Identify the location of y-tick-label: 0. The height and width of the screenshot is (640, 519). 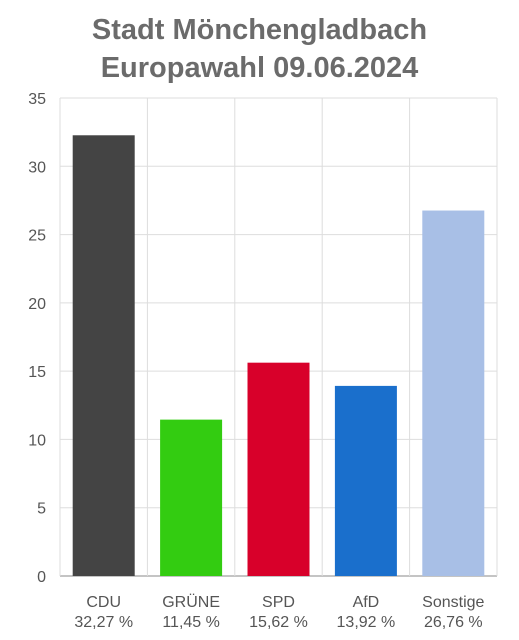
(41, 577).